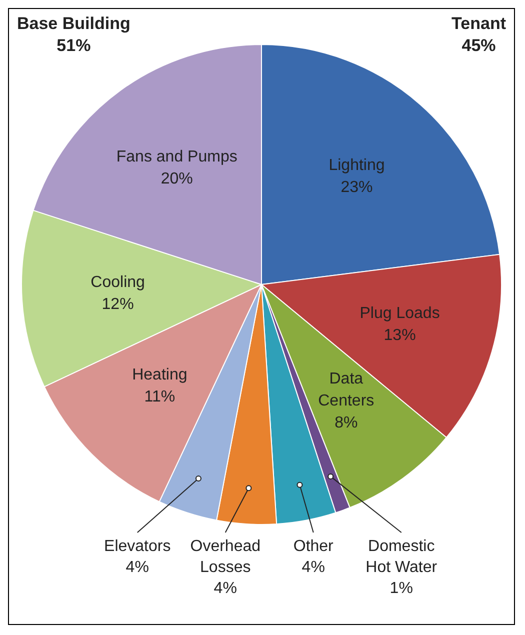 This screenshot has width=525, height=635. Describe the element at coordinates (160, 397) in the screenshot. I see `data-label: 11%` at that location.